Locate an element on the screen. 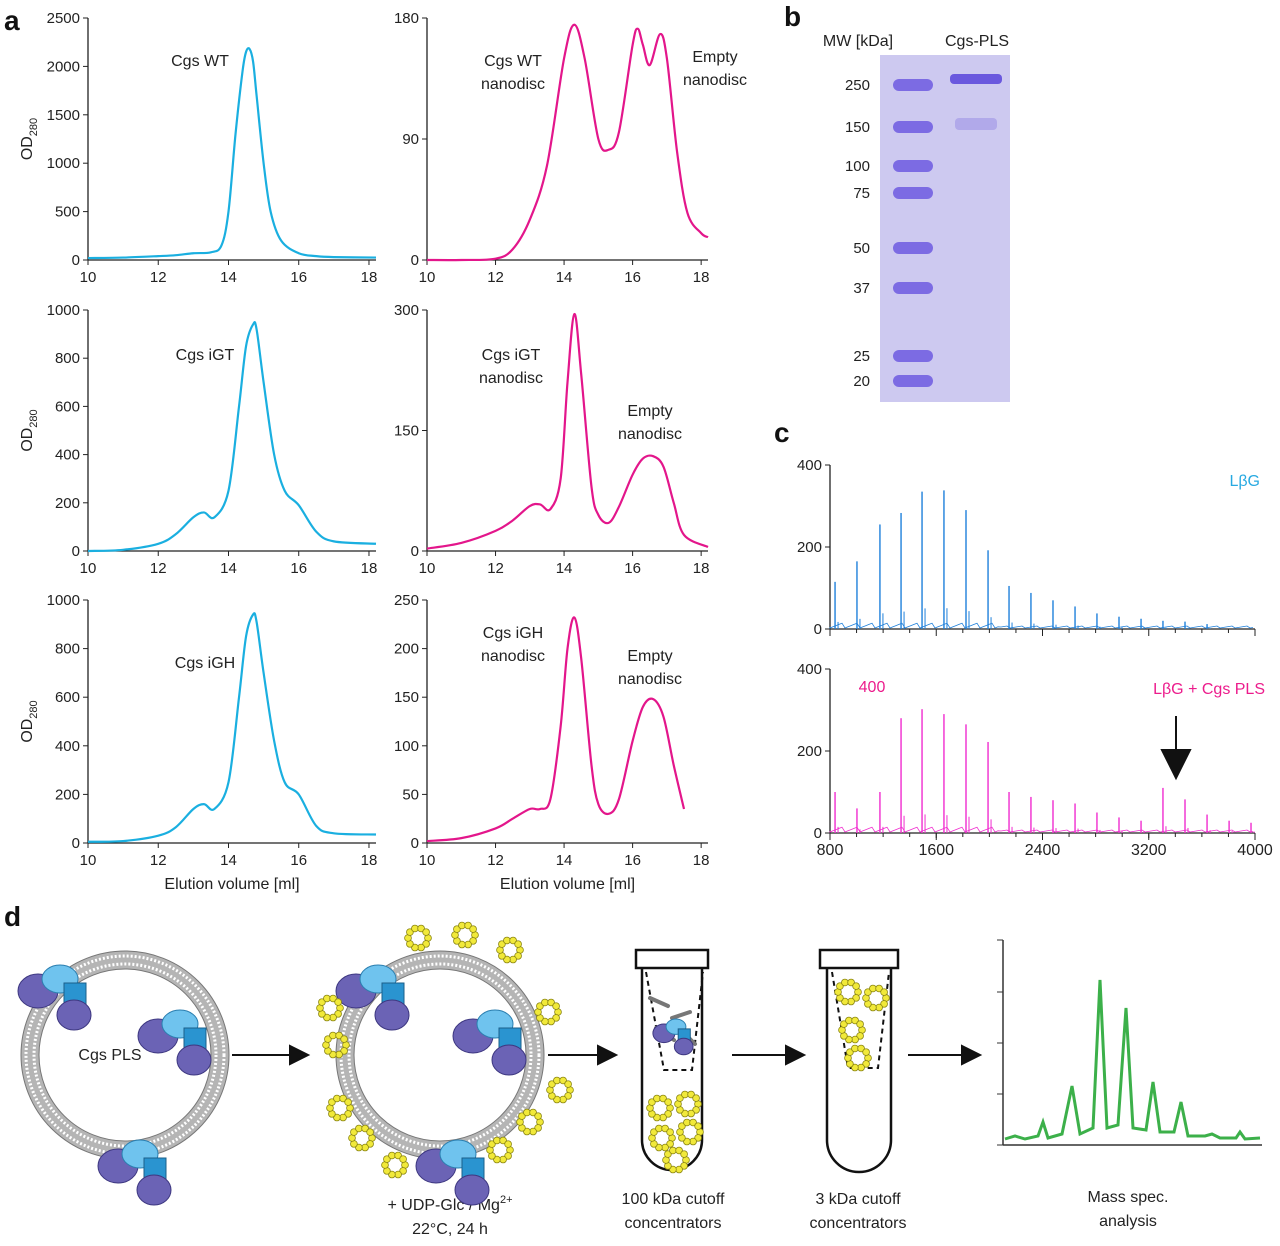 This screenshot has height=1246, width=1280. y-tick-label: 250 is located at coordinates (406, 600).